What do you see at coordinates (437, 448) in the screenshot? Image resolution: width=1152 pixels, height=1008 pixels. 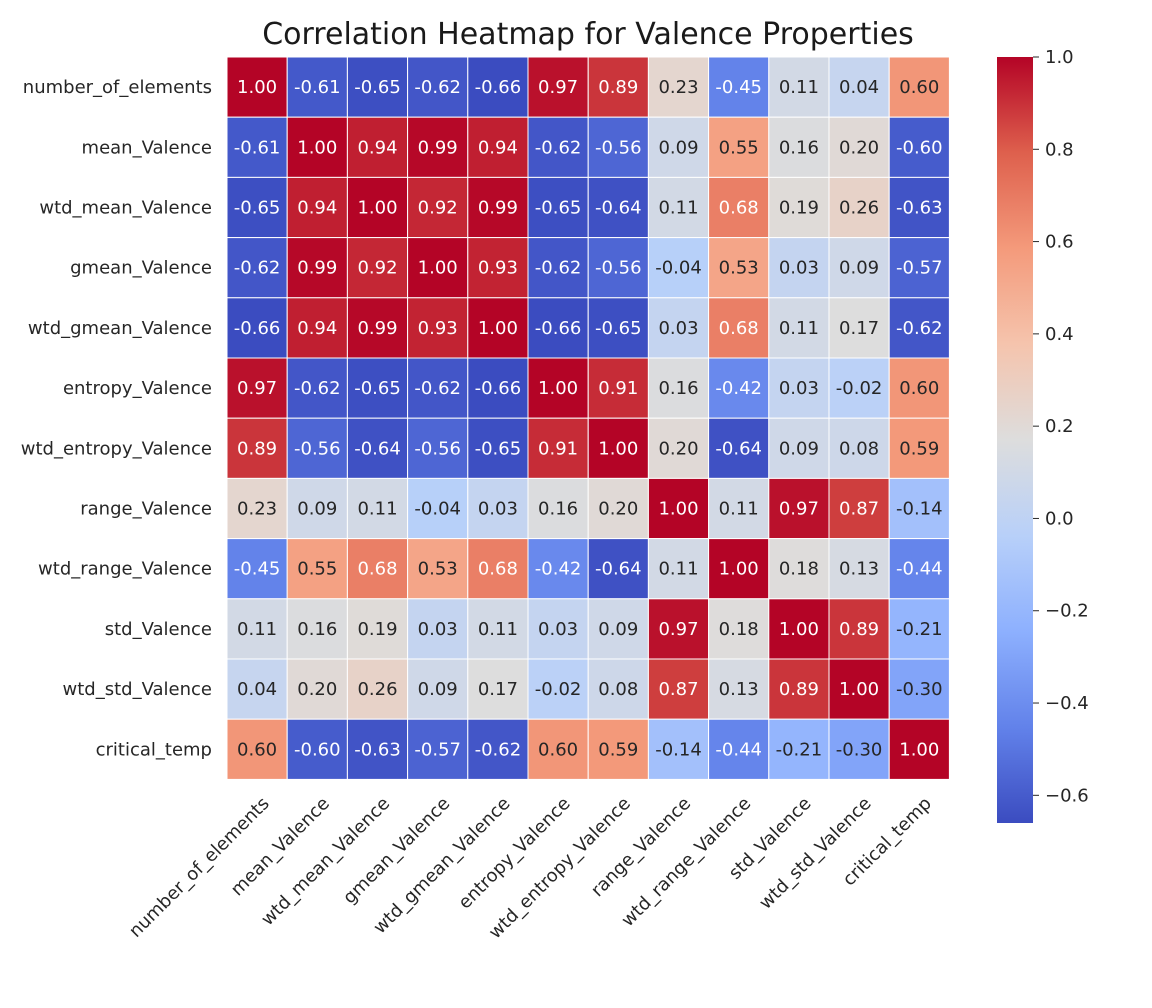 I see `cell-value-label: -0.56` at bounding box center [437, 448].